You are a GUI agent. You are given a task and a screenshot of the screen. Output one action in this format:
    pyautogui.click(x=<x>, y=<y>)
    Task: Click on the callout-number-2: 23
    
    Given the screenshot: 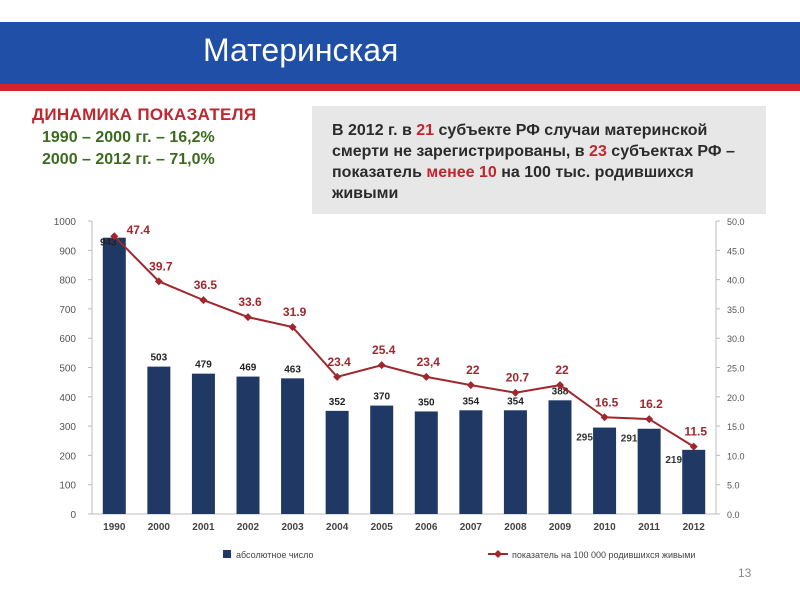 What is the action you would take?
    pyautogui.click(x=598, y=151)
    